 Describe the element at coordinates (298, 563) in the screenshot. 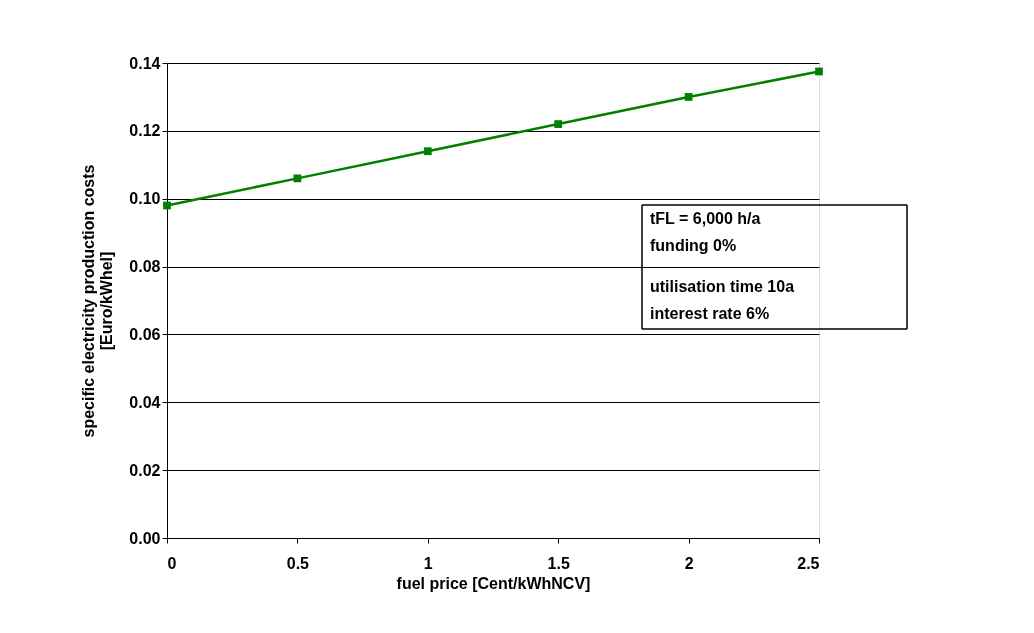

I see `x-tick-label: 0.5` at that location.